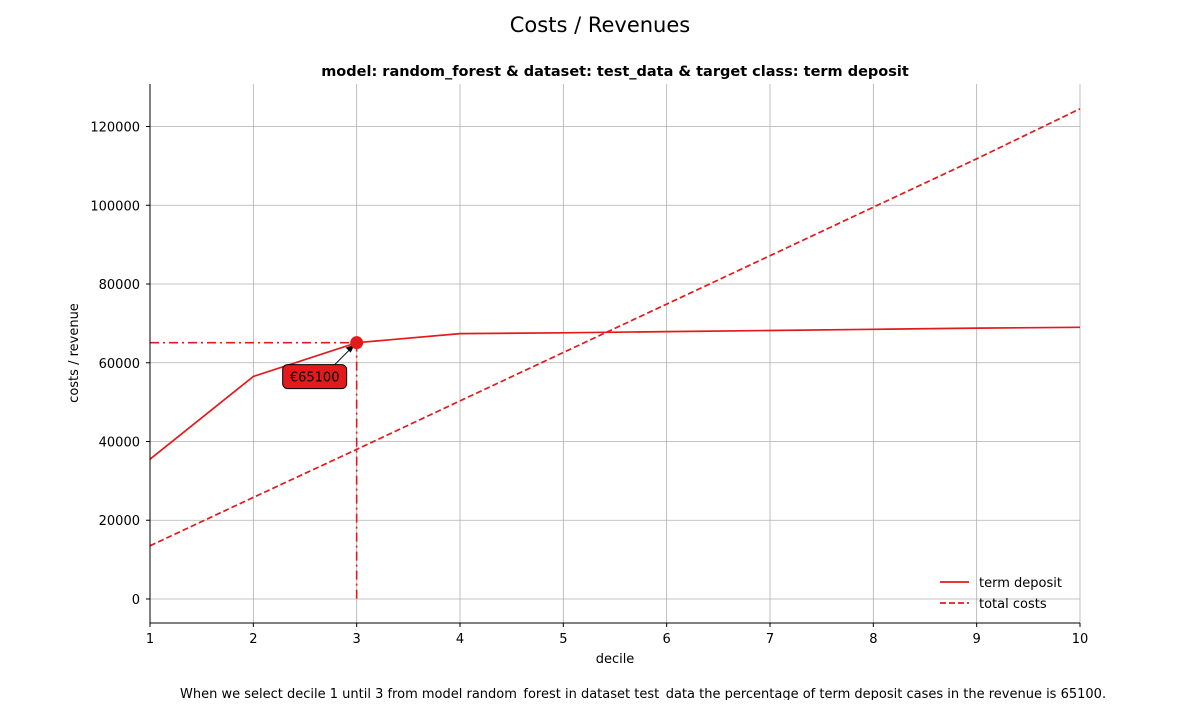 This screenshot has width=1200, height=704. Describe the element at coordinates (667, 639) in the screenshot. I see `x-tick-label: 6` at that location.